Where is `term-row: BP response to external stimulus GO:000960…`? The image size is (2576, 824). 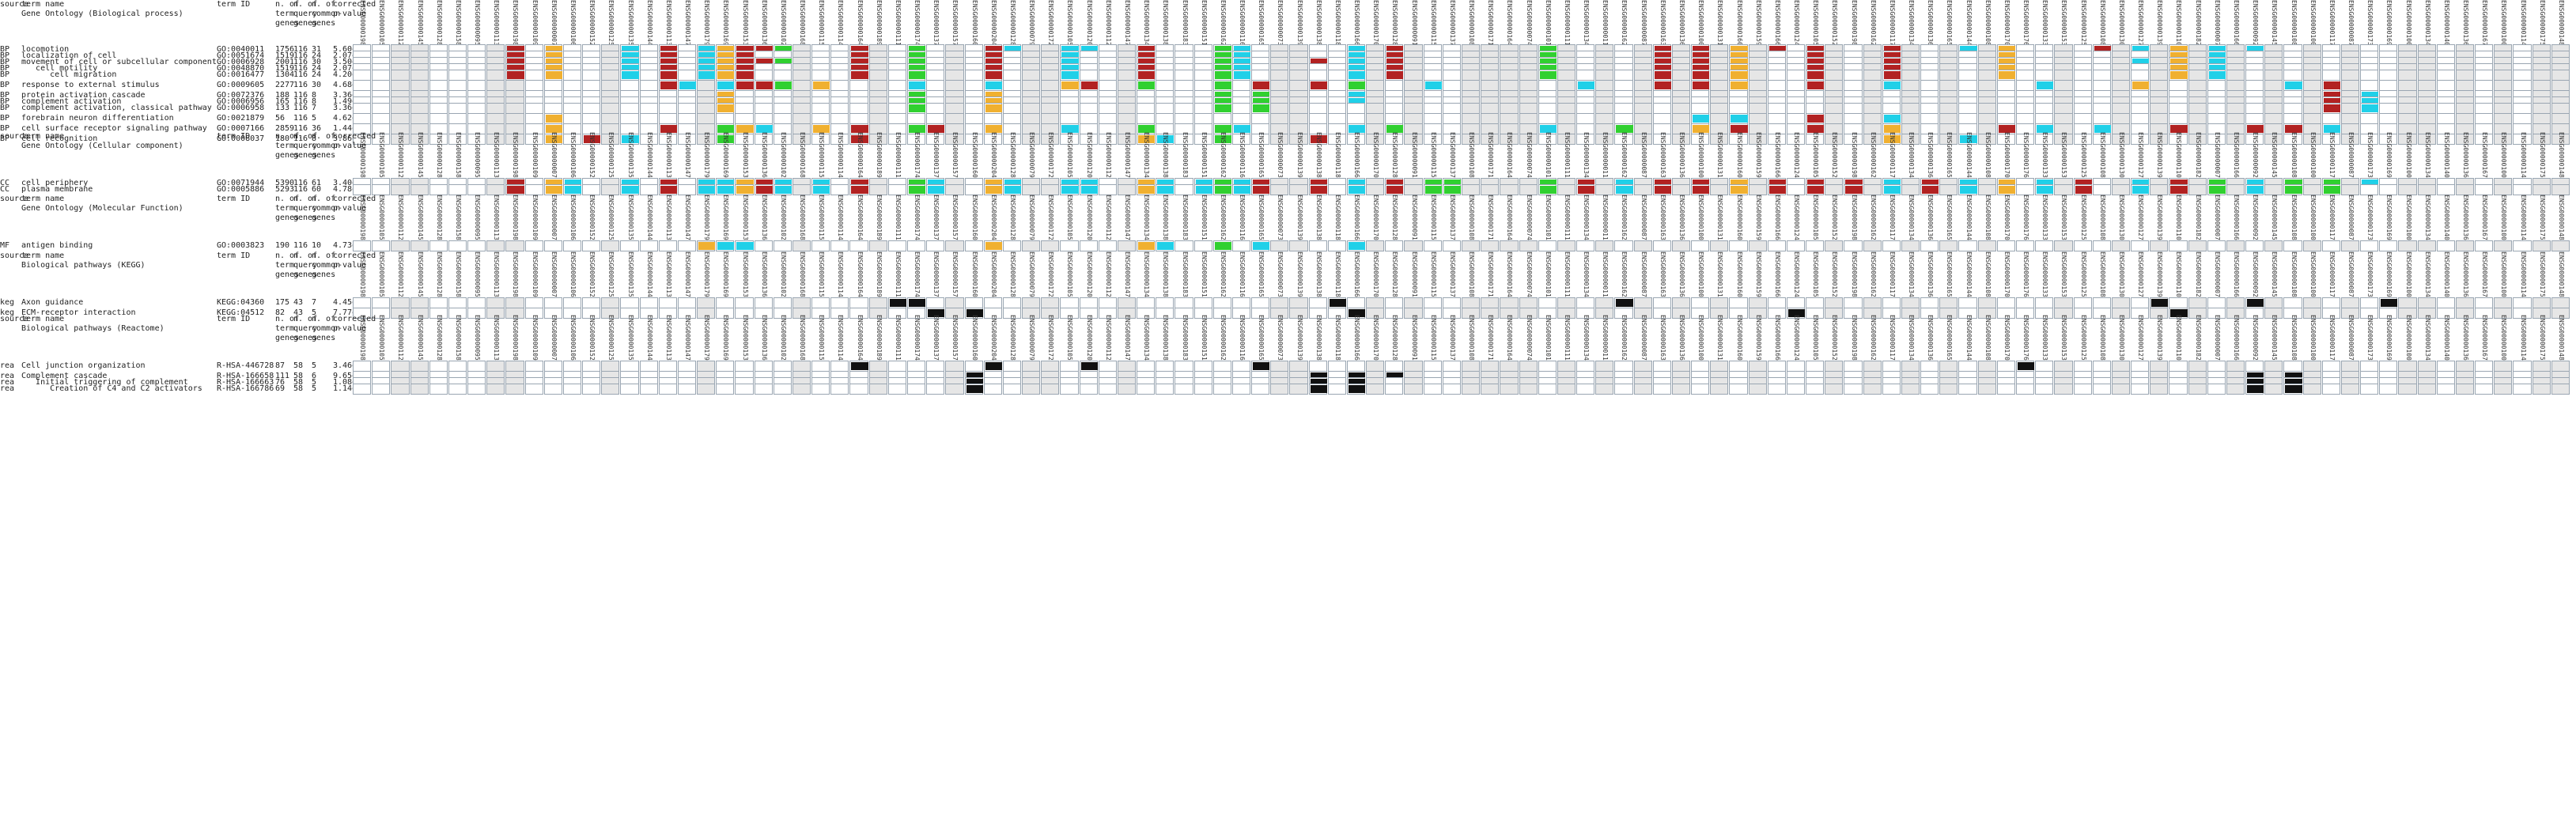 term-row: BP response to external stimulus GO:000960… is located at coordinates (1288, 85).